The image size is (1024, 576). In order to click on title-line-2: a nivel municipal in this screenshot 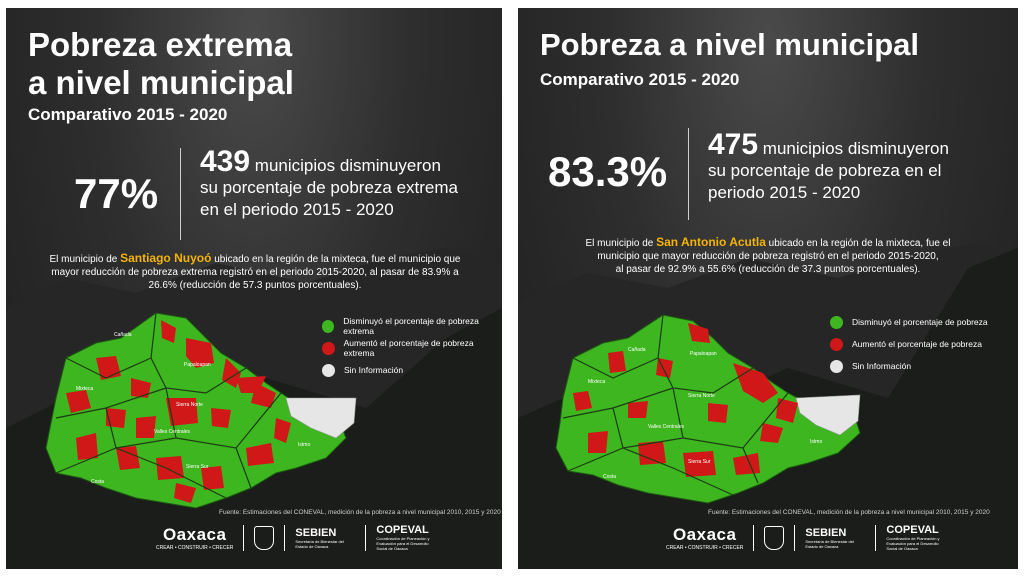, I will do `click(161, 82)`.